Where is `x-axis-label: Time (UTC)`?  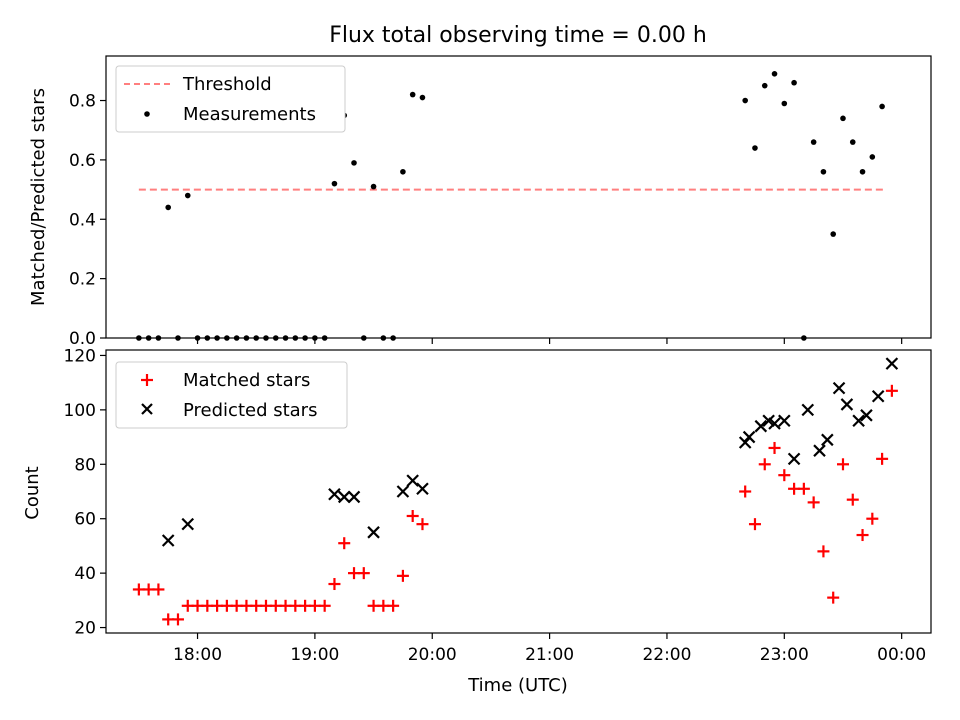 x-axis-label: Time (UTC) is located at coordinates (517, 685).